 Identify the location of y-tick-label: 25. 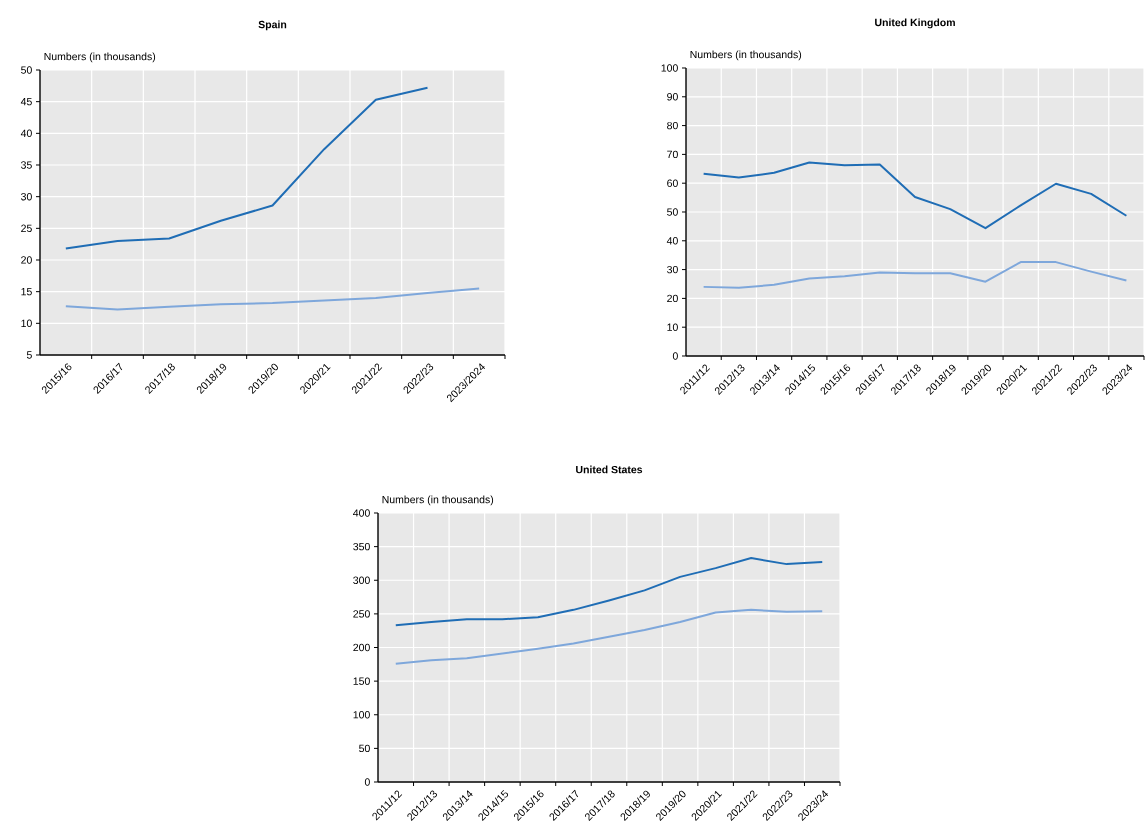
(26, 228).